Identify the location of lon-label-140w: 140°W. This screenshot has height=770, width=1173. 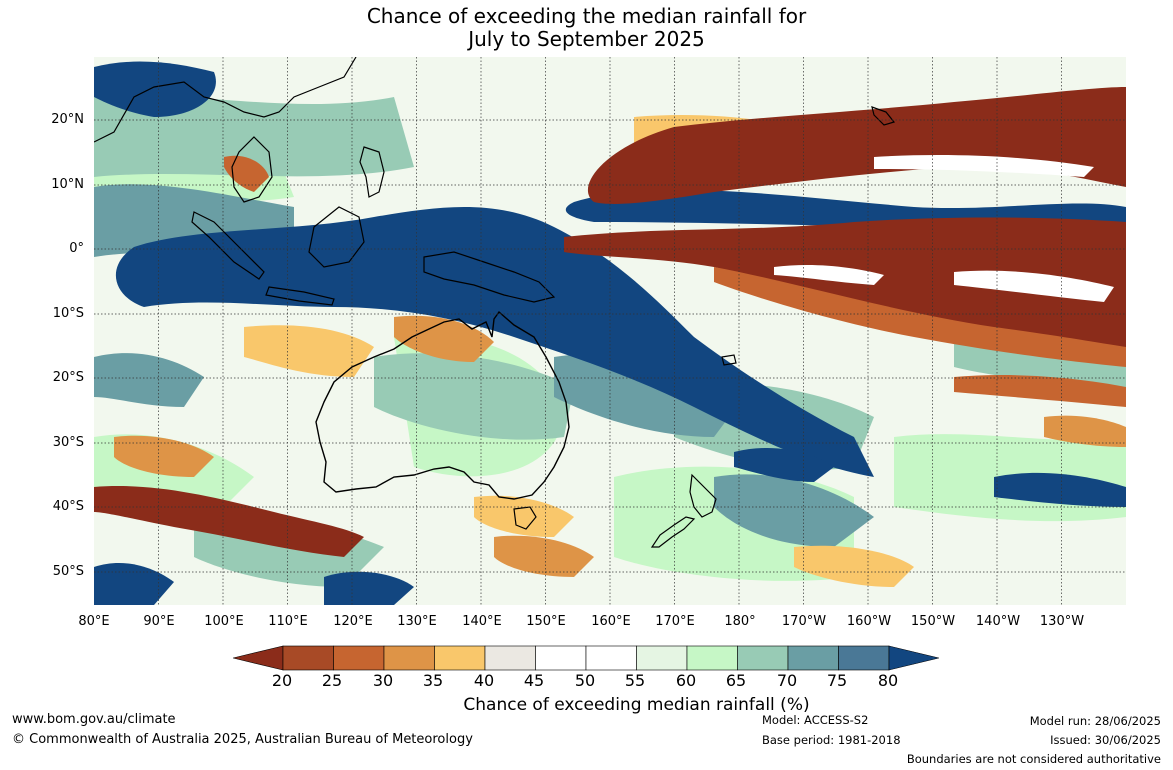
(998, 621).